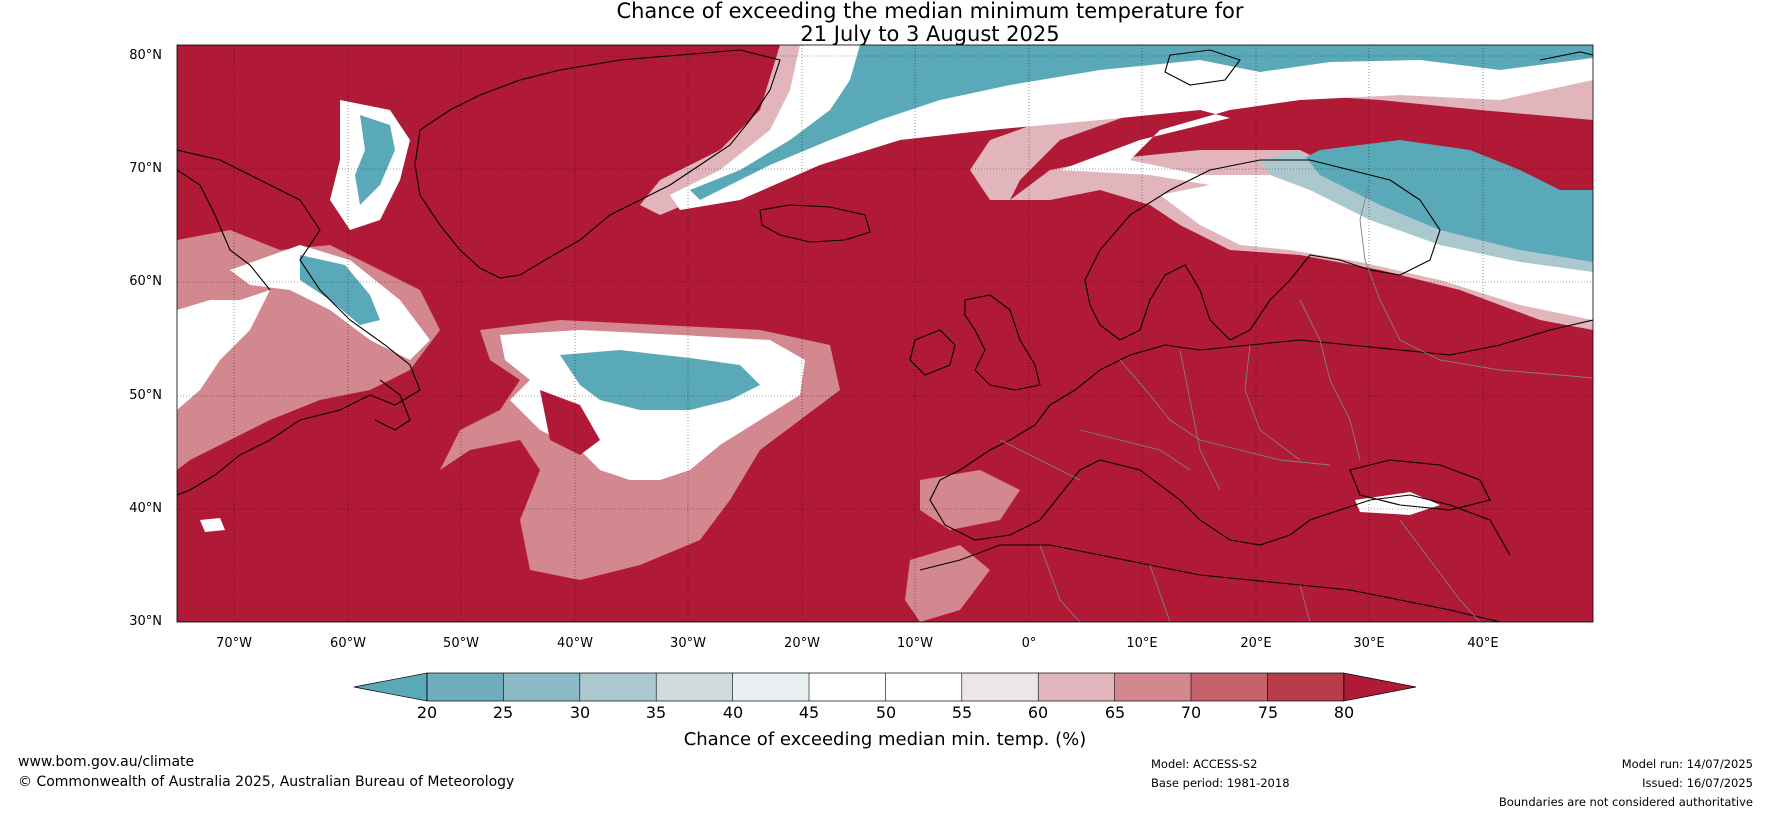 The image size is (1770, 816). I want to click on colorbar-tick: 65, so click(1115, 712).